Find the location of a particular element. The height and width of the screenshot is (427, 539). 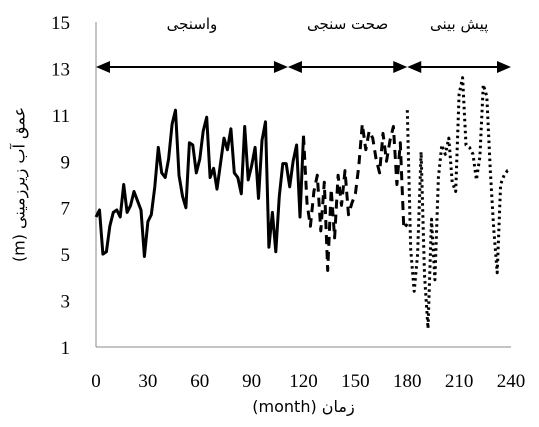

y-tick-label: 3 is located at coordinates (66, 302).